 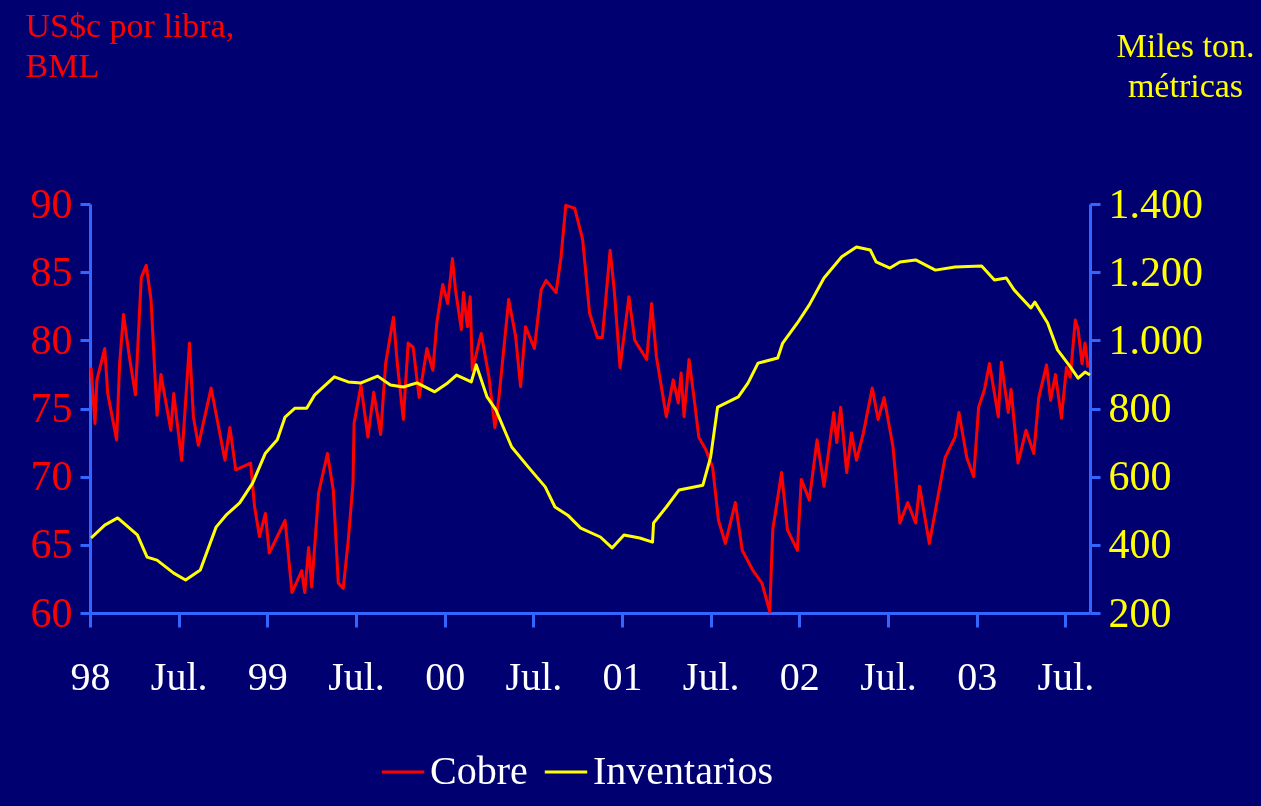 I want to click on y-axis-title: US$c por libra, BML, so click(x=130, y=45).